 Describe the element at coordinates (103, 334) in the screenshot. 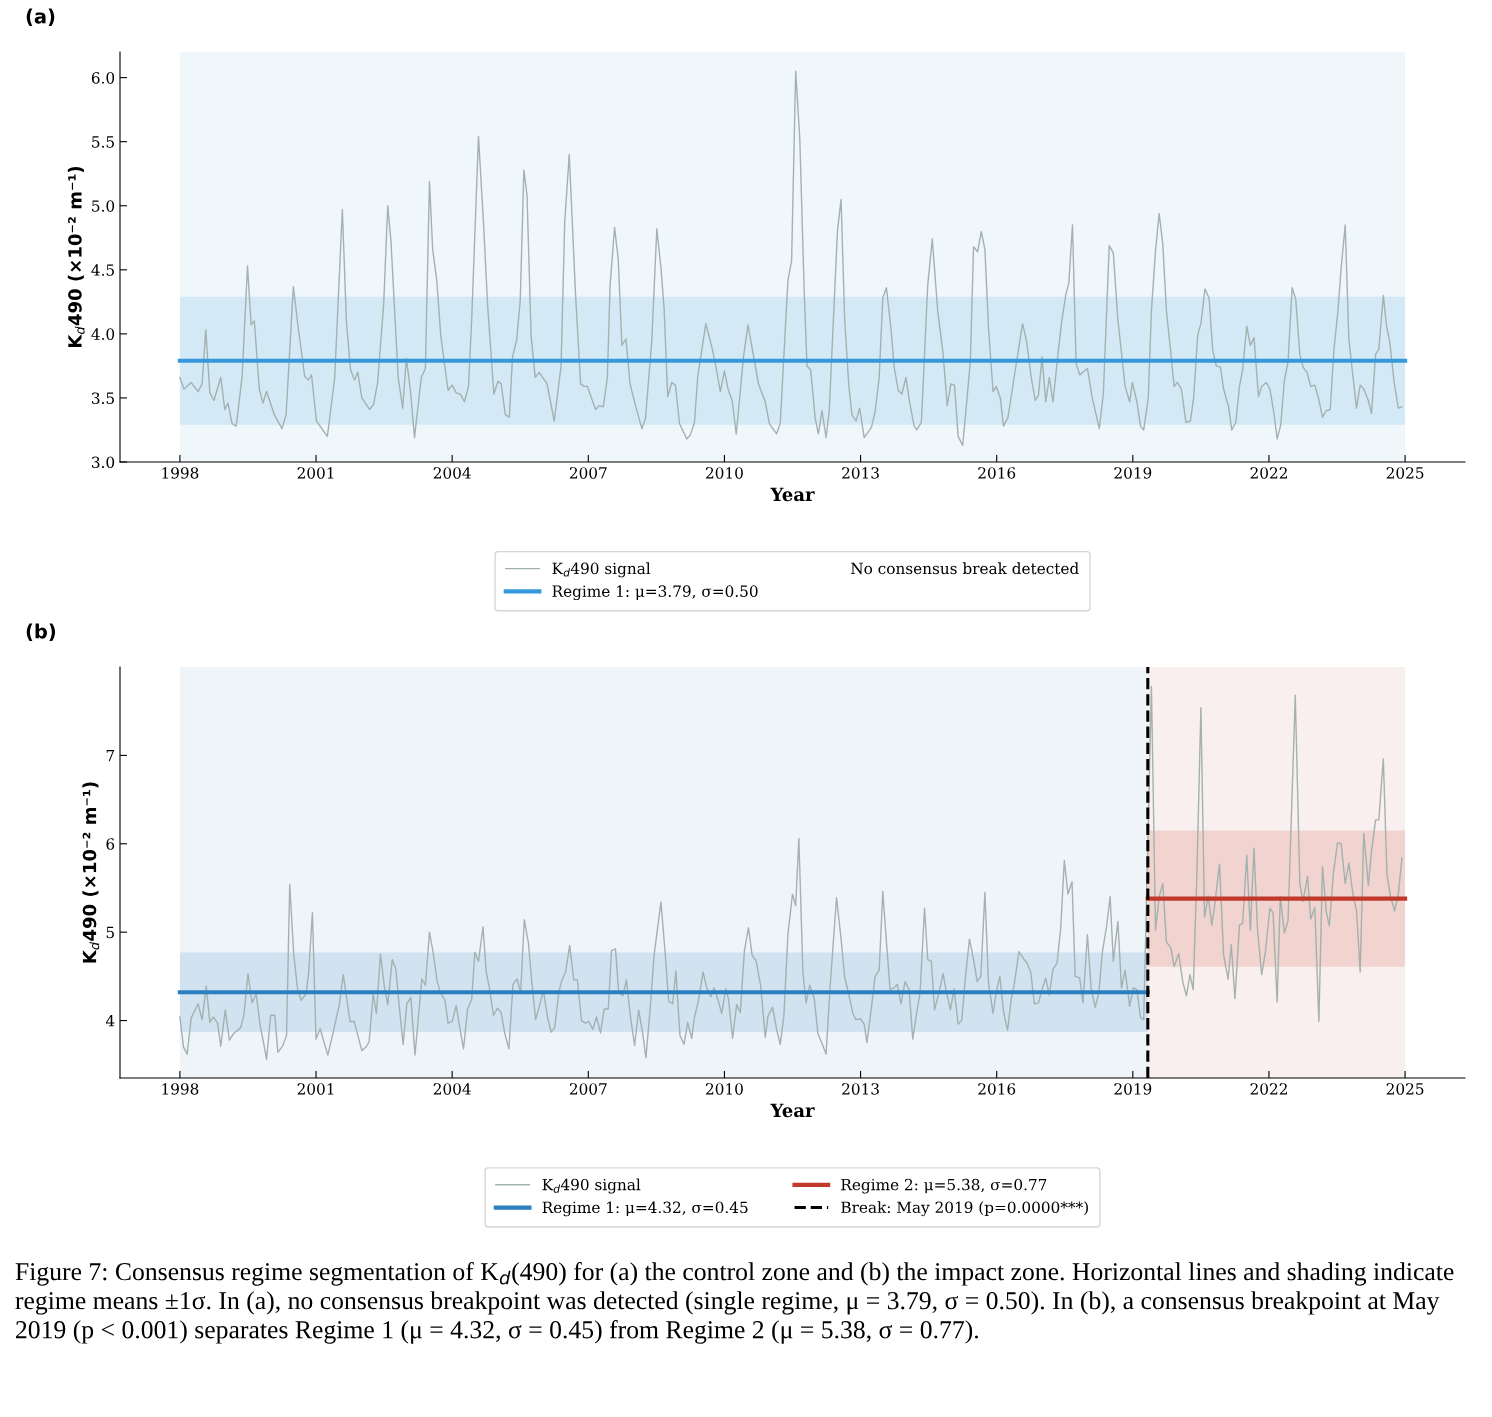

I see `y-tick-label: 4.0` at that location.